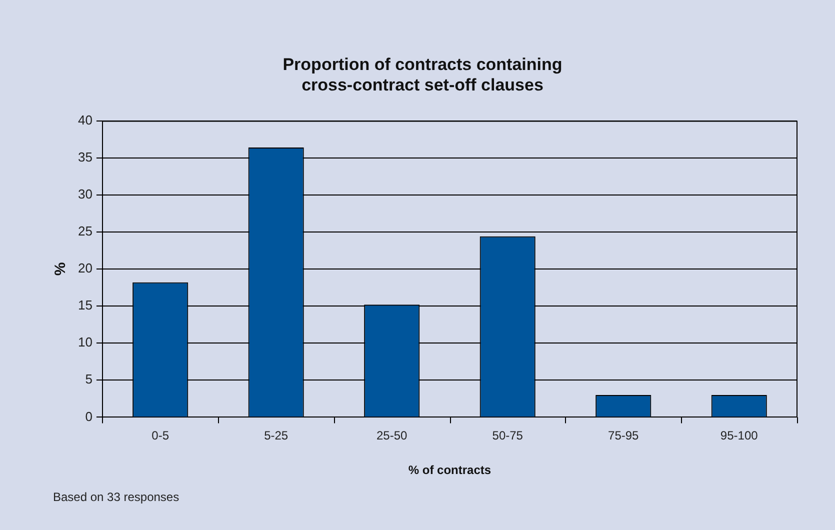 This screenshot has width=835, height=530. Describe the element at coordinates (116, 497) in the screenshot. I see `text: Based on 33 responses` at that location.